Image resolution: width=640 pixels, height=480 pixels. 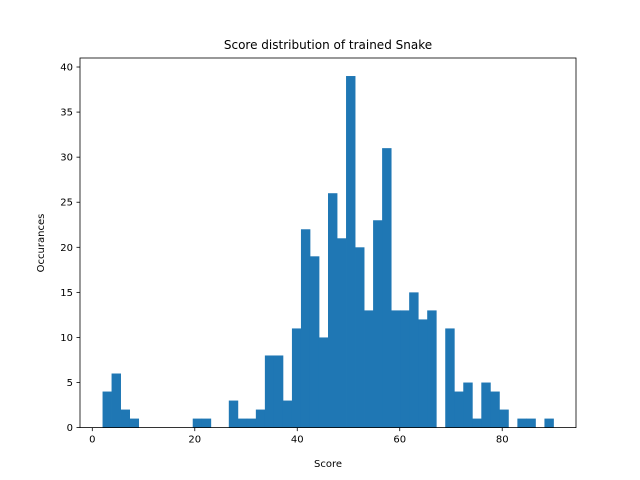 What do you see at coordinates (194, 440) in the screenshot?
I see `x-tick-label: 20` at bounding box center [194, 440].